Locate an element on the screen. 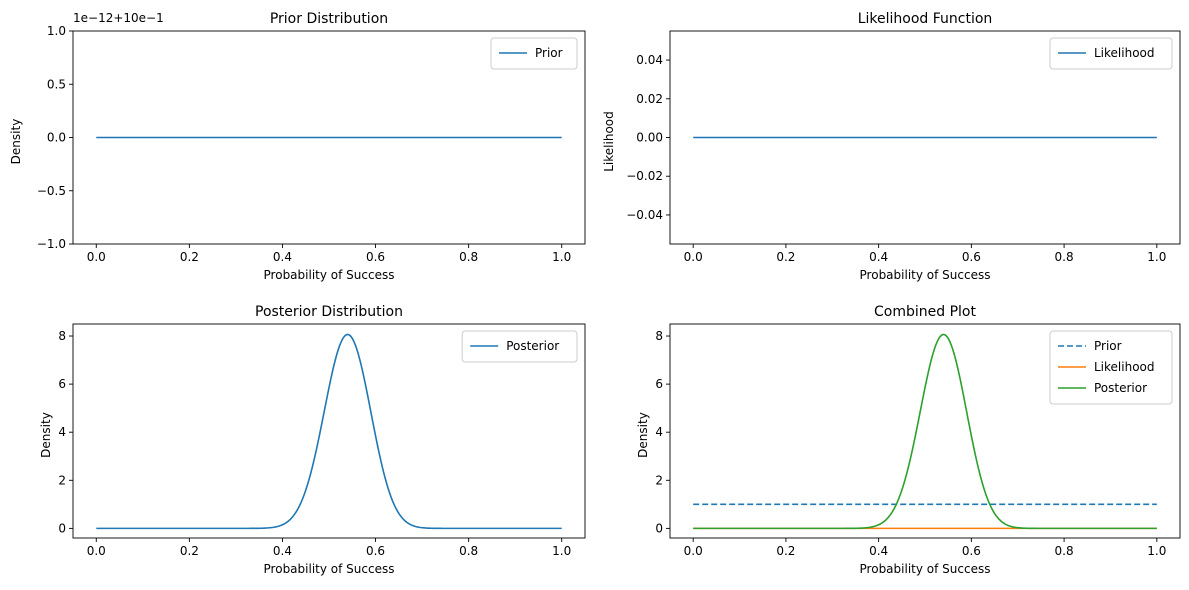  legend: Prior is located at coordinates (534, 53).